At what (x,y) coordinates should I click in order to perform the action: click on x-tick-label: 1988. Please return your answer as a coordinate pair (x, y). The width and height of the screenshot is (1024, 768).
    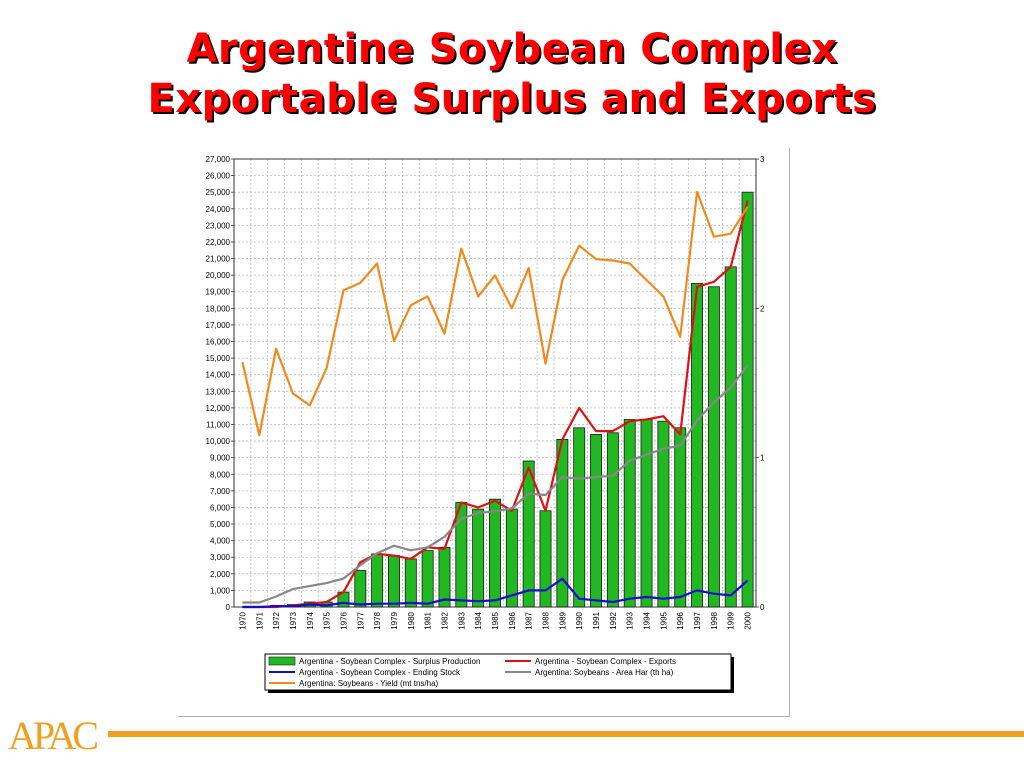
    Looking at the image, I should click on (546, 620).